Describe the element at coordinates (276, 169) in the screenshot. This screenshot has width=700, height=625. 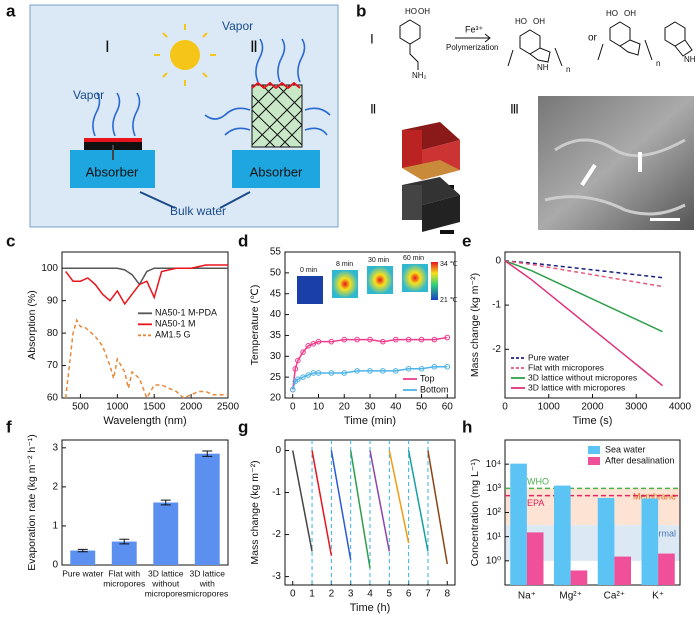
I see `water-container` at that location.